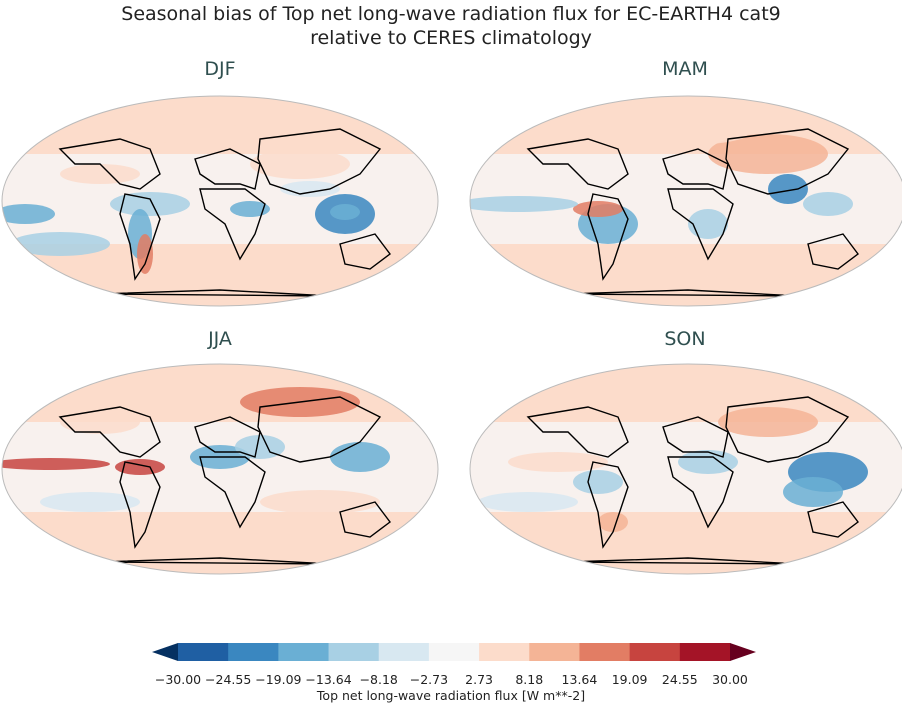  Describe the element at coordinates (579, 679) in the screenshot. I see `colorbar-tick-label: 13.64` at that location.